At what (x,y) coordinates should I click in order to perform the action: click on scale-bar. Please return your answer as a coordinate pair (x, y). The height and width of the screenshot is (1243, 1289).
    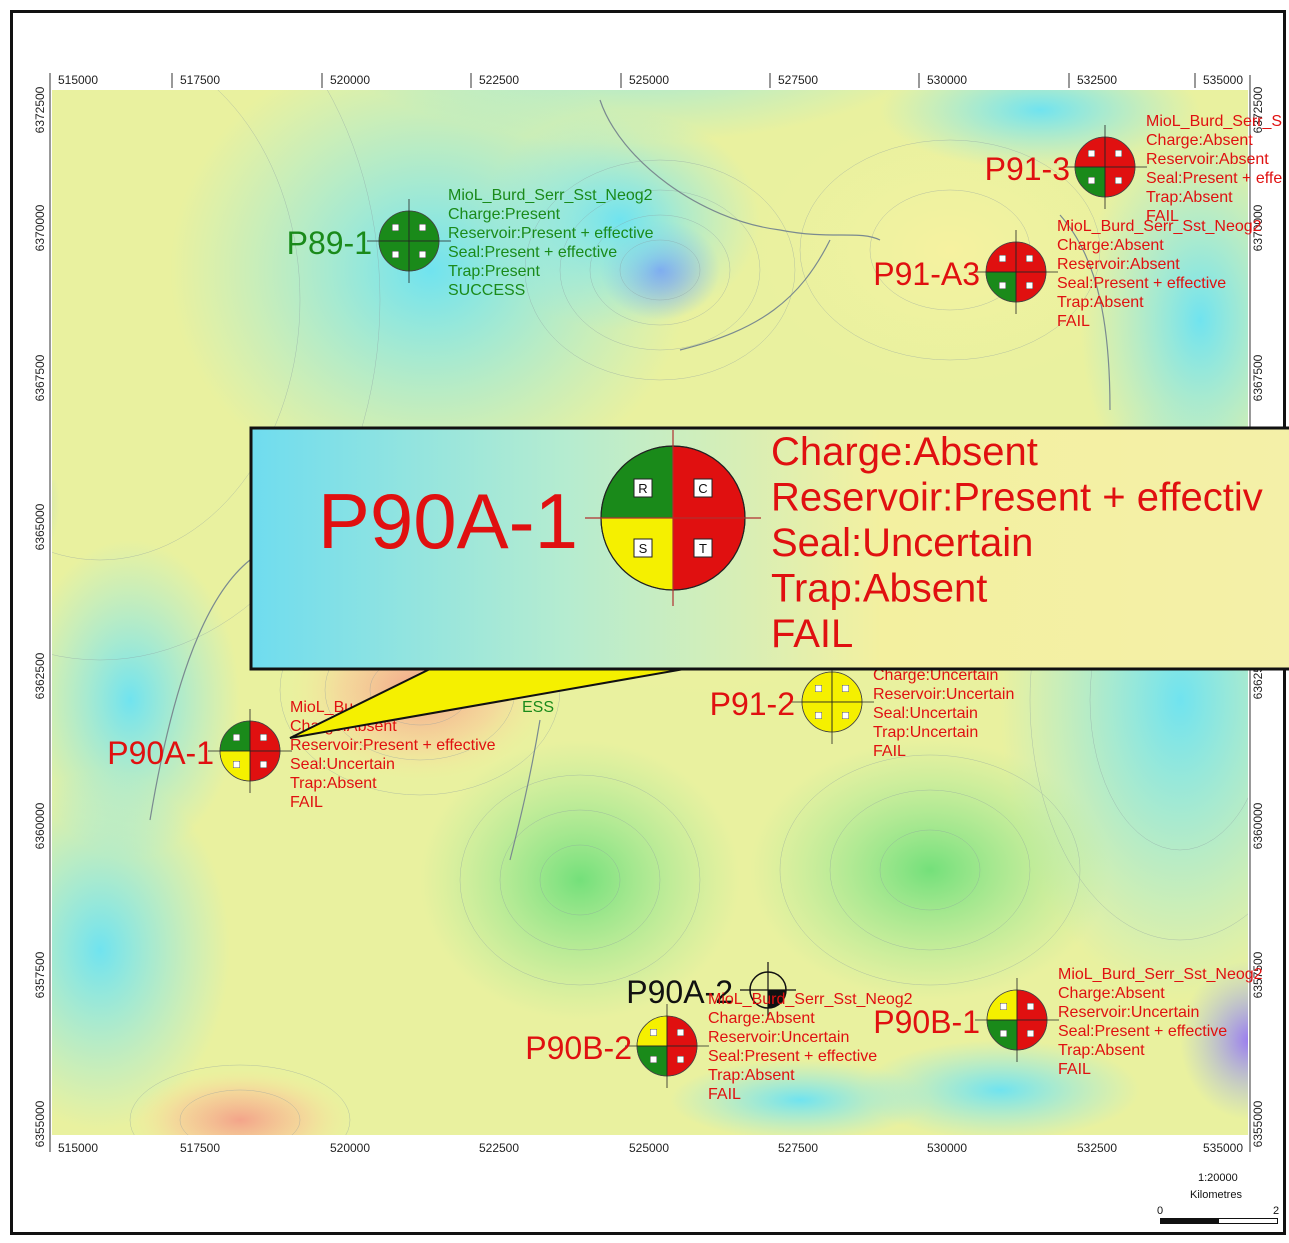
    Looking at the image, I should click on (1219, 1221).